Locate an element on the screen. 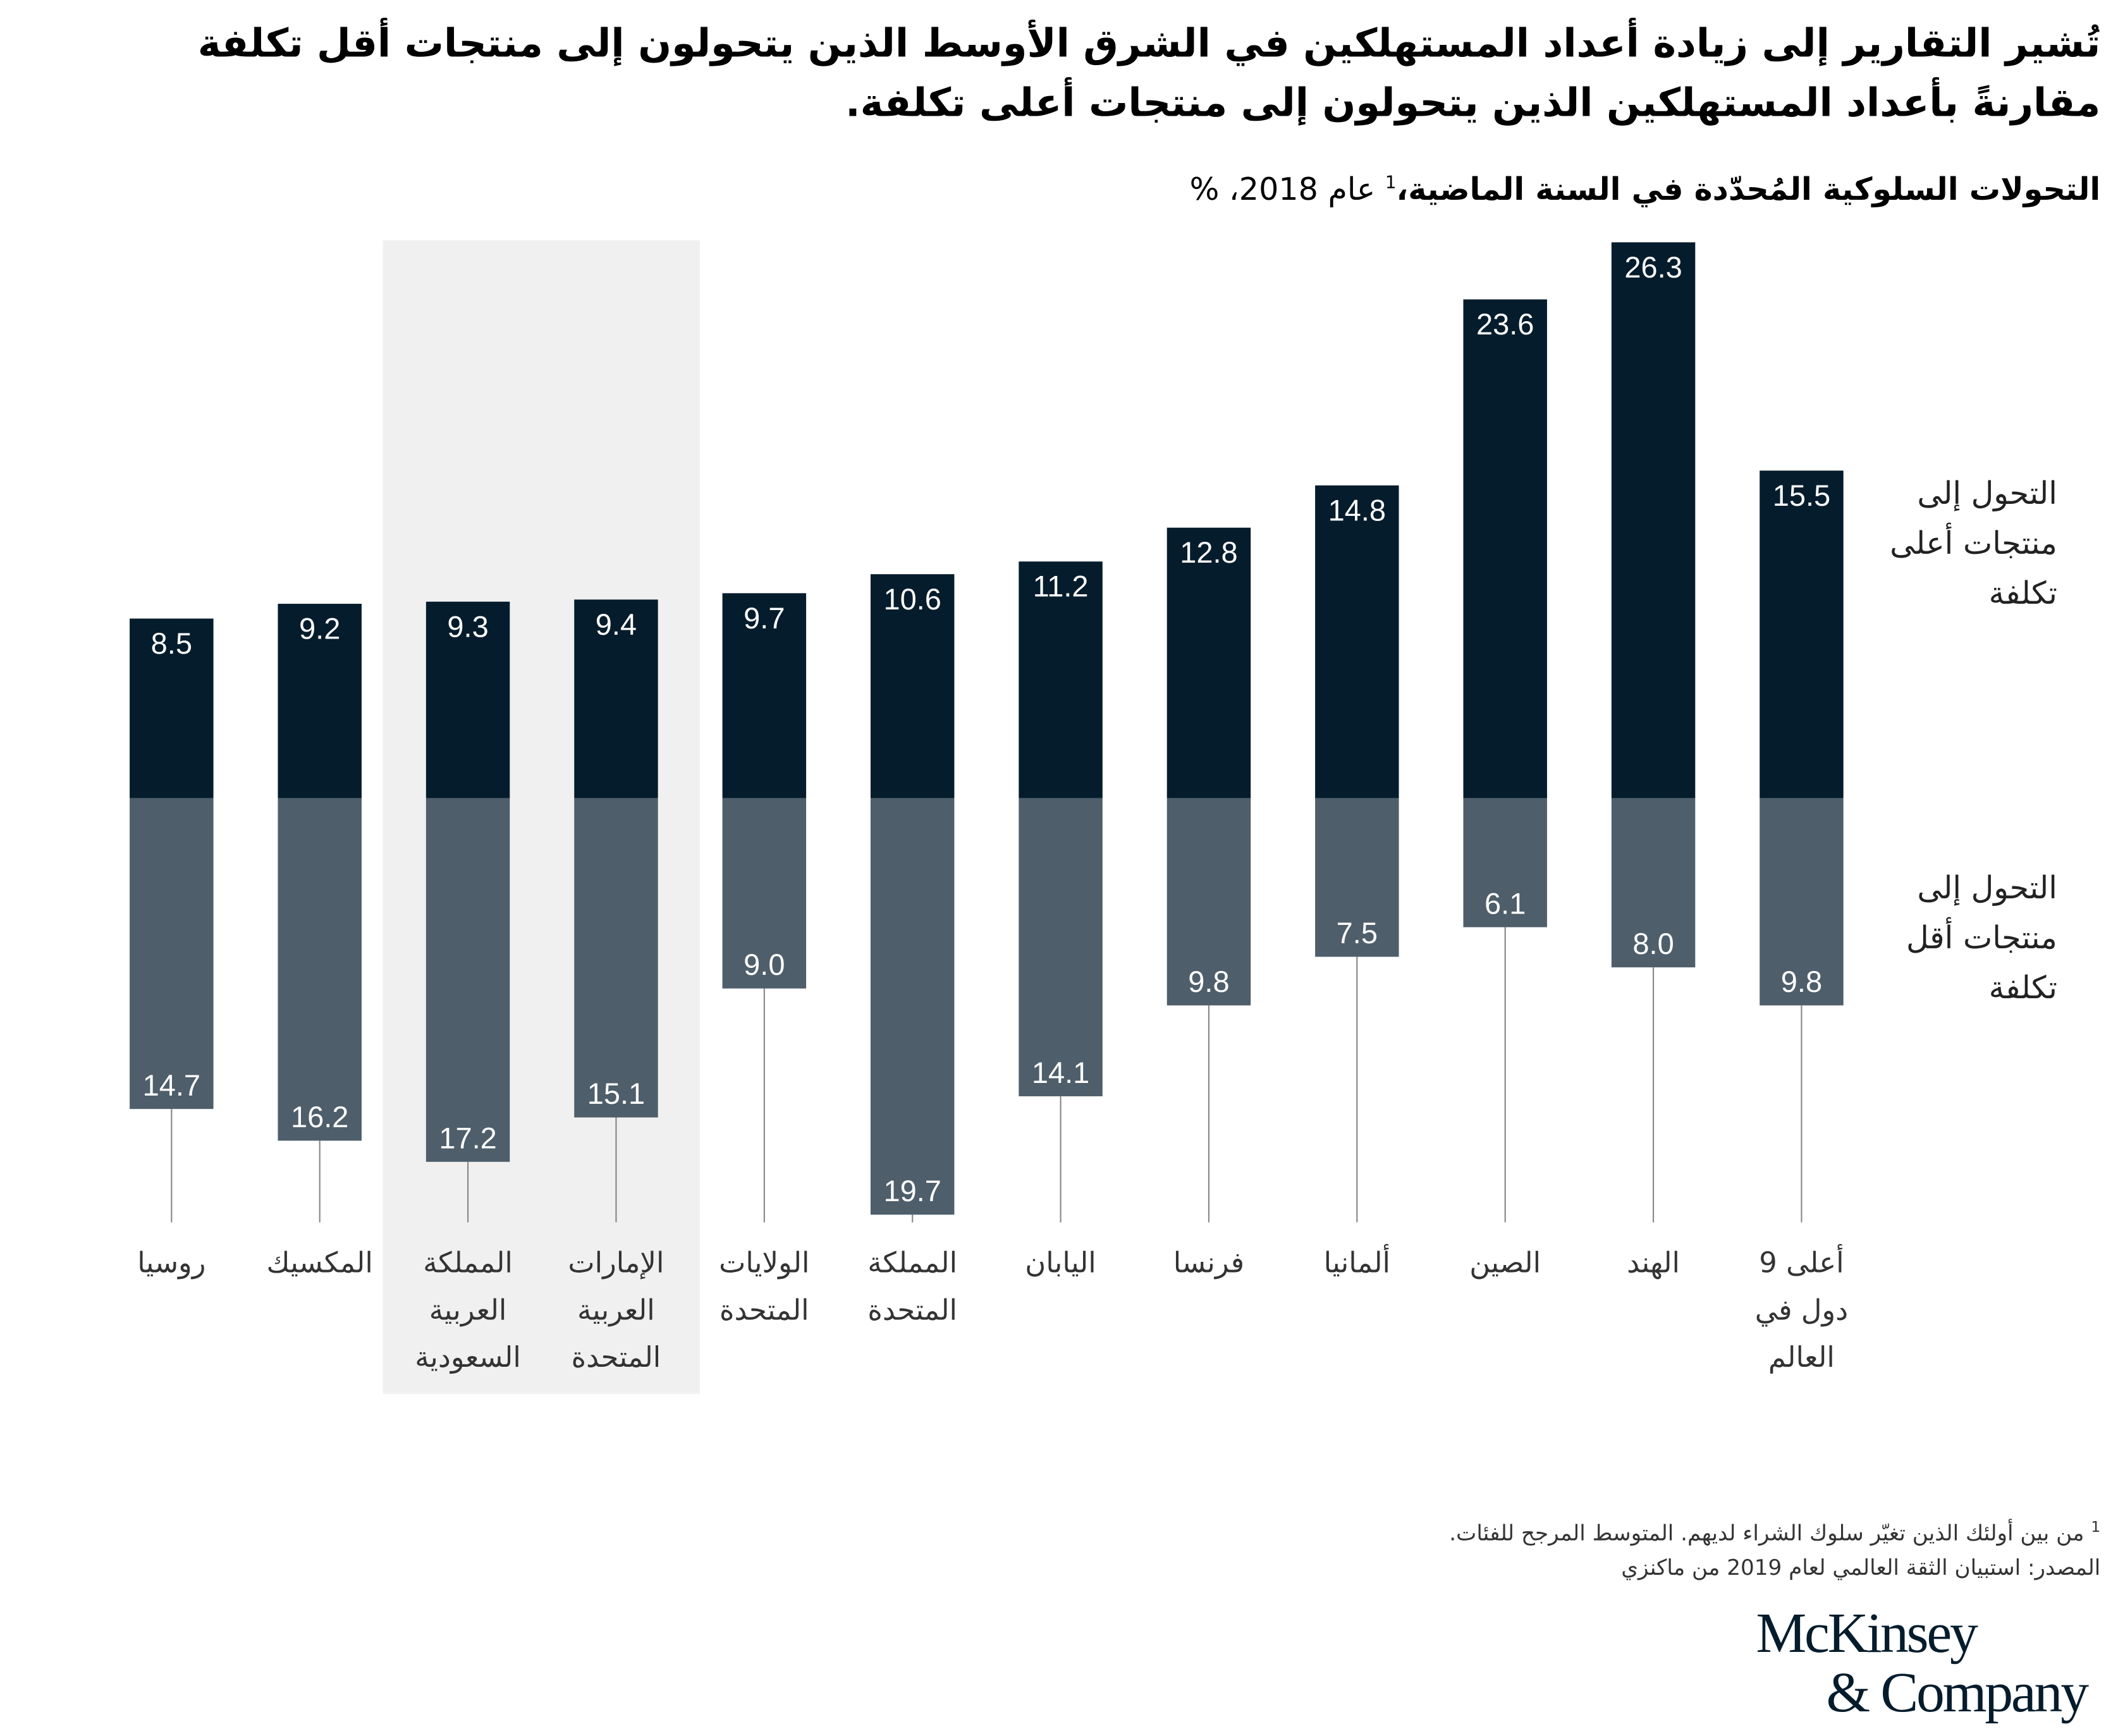 The width and height of the screenshot is (2118, 1736). footnote-1-marker: 1 is located at coordinates (2096, 1527).